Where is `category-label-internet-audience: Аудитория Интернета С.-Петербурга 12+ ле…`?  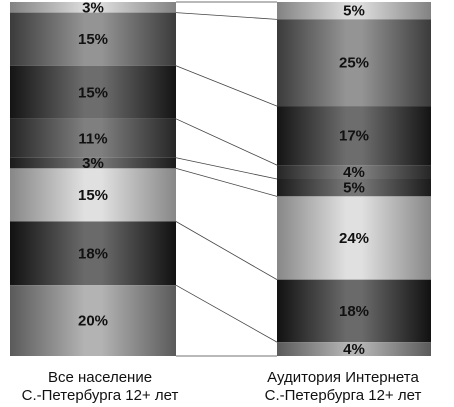
category-label-internet-audience: Аудитория Интернета С.-Петербурга 12+ ле… is located at coordinates (343, 387).